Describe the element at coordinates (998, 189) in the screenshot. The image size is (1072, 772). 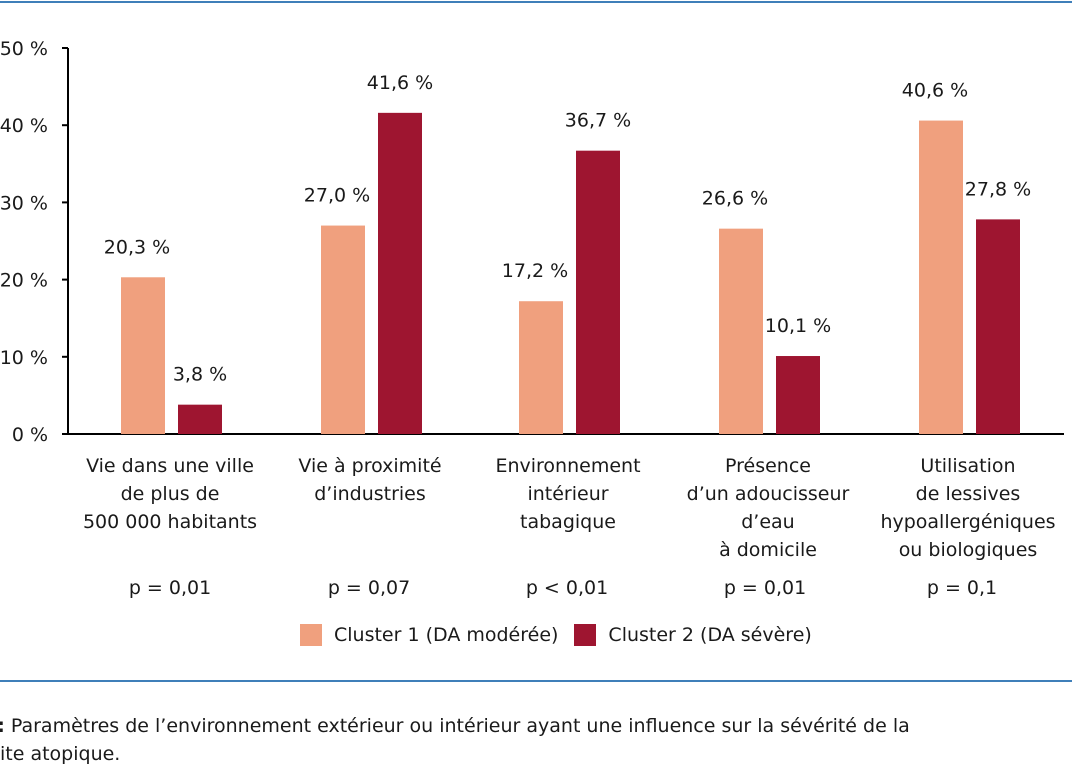
I see `data-label-series2-cat5: 27,8 %` at that location.